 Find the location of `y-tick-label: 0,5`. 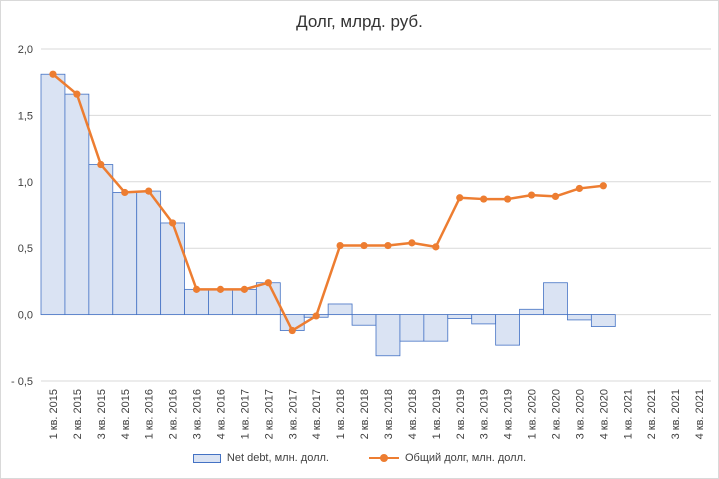

y-tick-label: 0,5 is located at coordinates (25, 249).